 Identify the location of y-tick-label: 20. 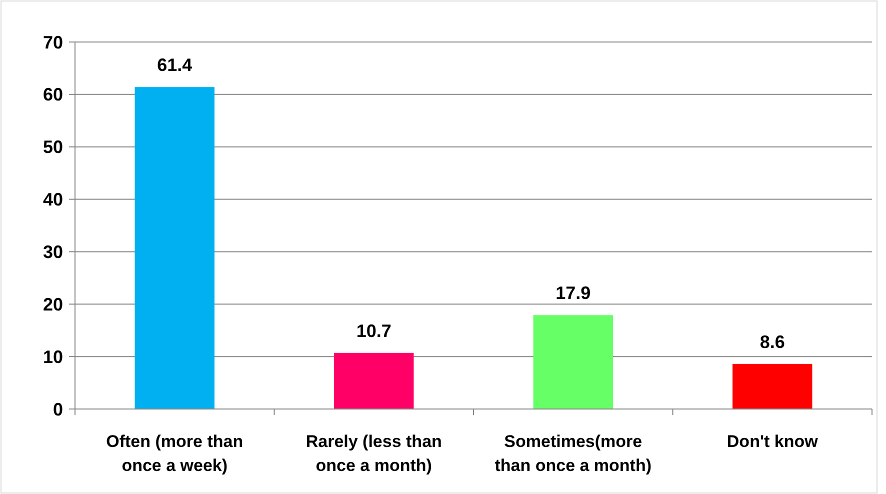
(52, 304).